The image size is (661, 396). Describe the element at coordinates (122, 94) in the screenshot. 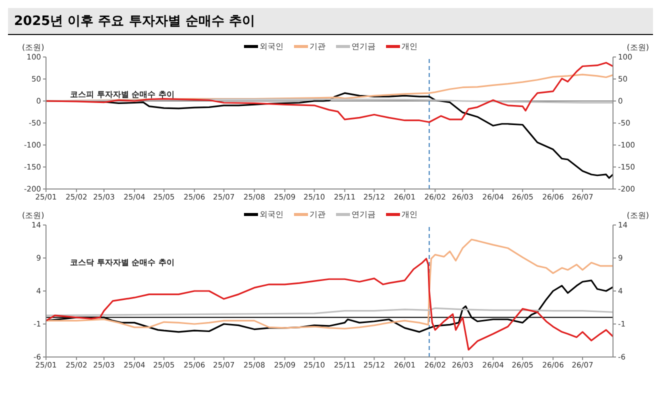

I see `annotation: 코스피 투자자별 순매수 추이` at that location.